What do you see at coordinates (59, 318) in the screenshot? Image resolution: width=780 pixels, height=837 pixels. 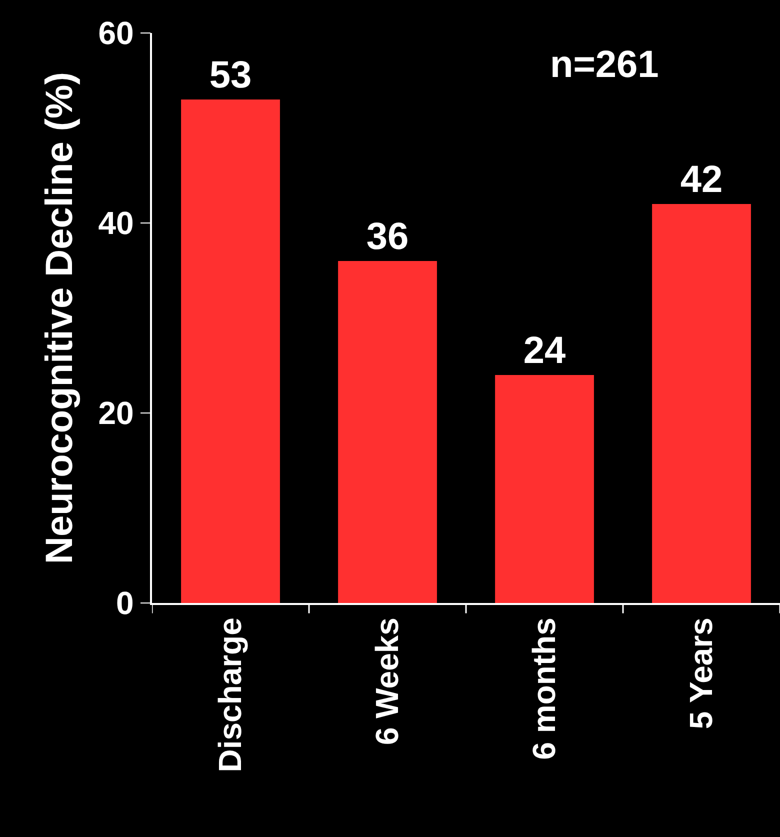 I see `y-axis-title: Neurocognitive Decline (%)` at bounding box center [59, 318].